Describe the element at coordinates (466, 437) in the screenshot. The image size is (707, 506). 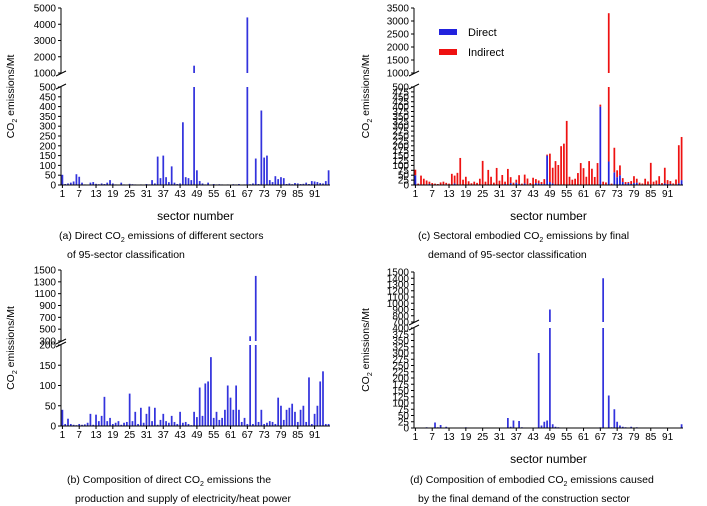
I see `x-tick-label-d-19: 19` at that location.